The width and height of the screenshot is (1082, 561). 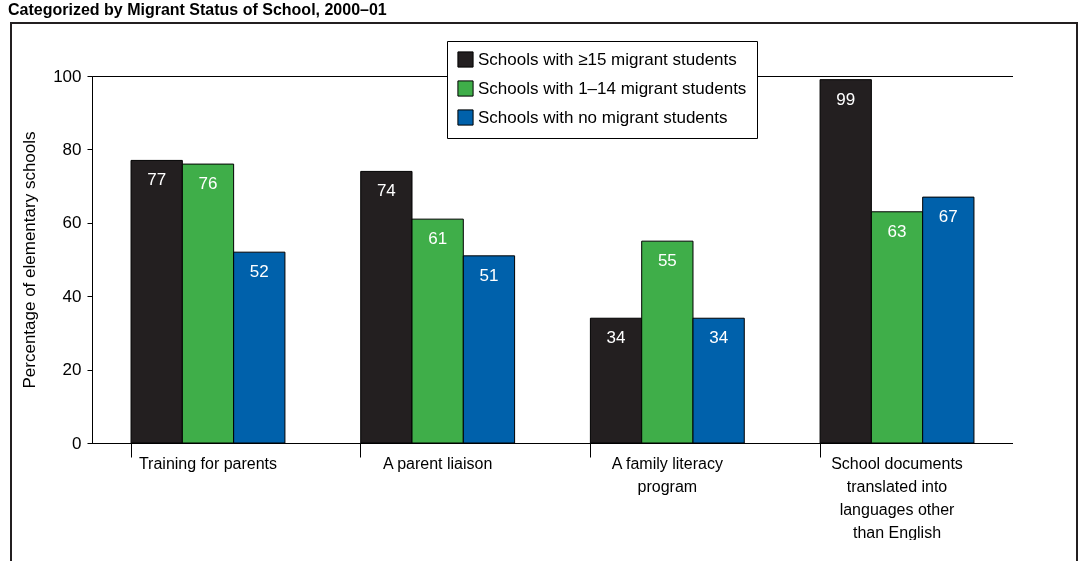 I want to click on data-label: 77, so click(x=157, y=180).